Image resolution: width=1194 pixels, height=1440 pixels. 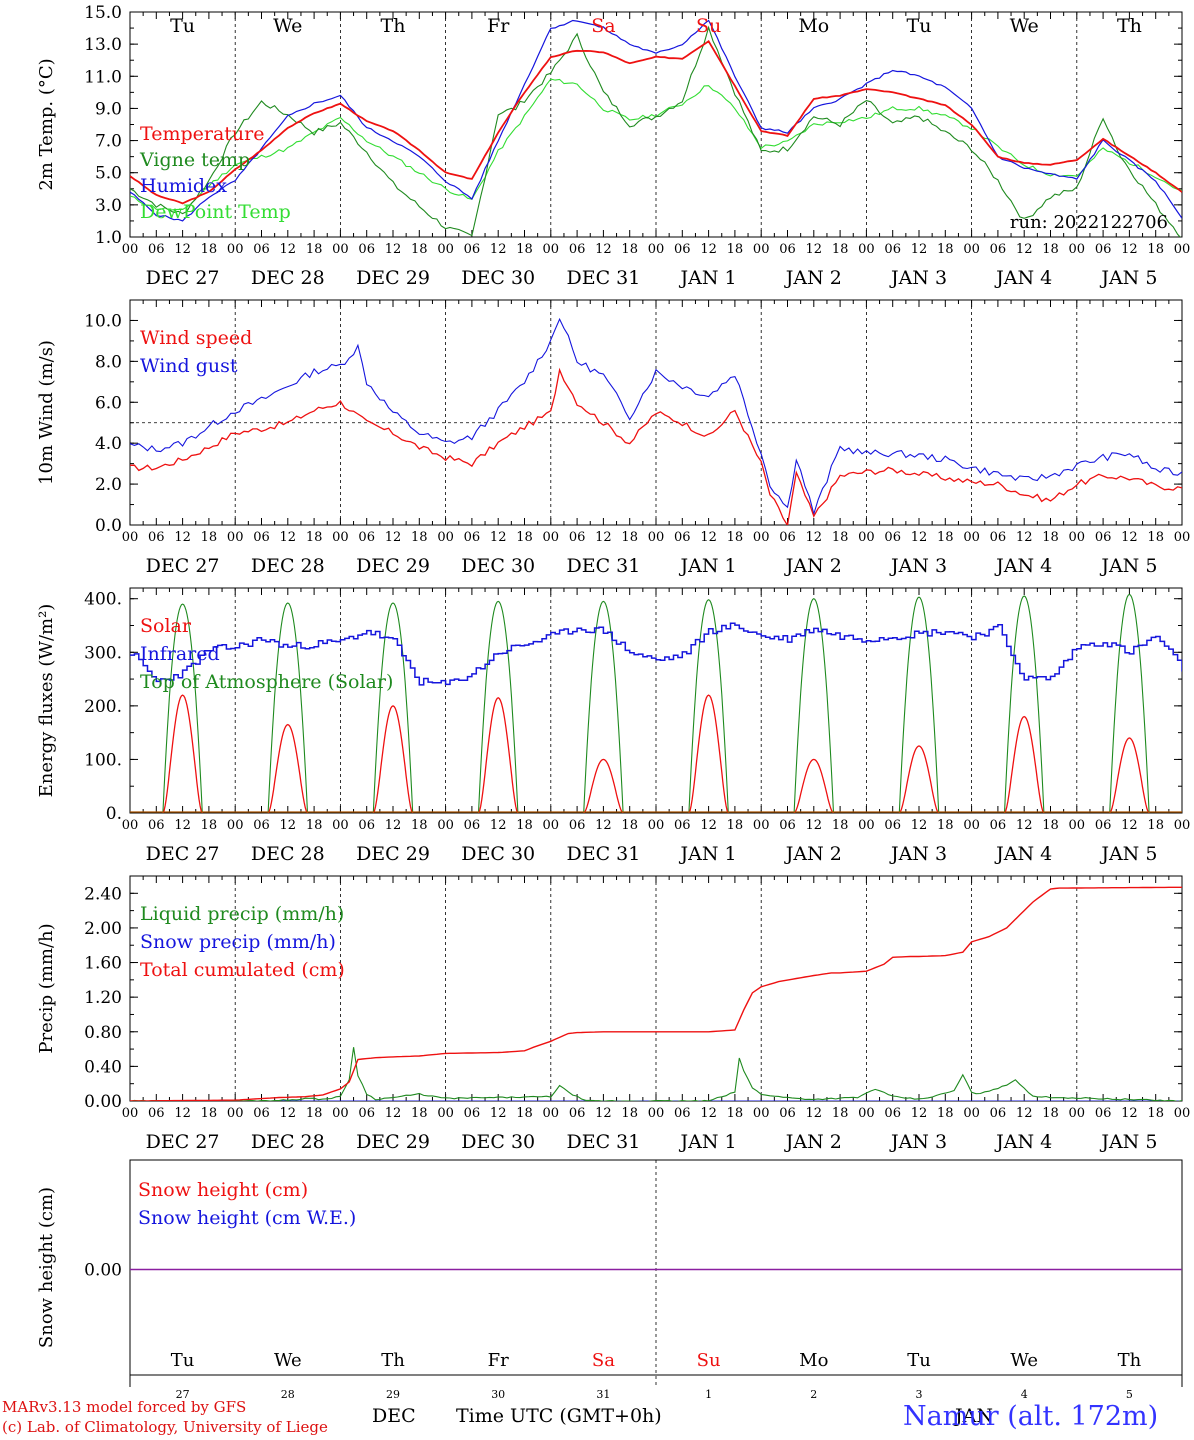 What do you see at coordinates (288, 707) in the screenshot?
I see `series-toa-solar-day` at bounding box center [288, 707].